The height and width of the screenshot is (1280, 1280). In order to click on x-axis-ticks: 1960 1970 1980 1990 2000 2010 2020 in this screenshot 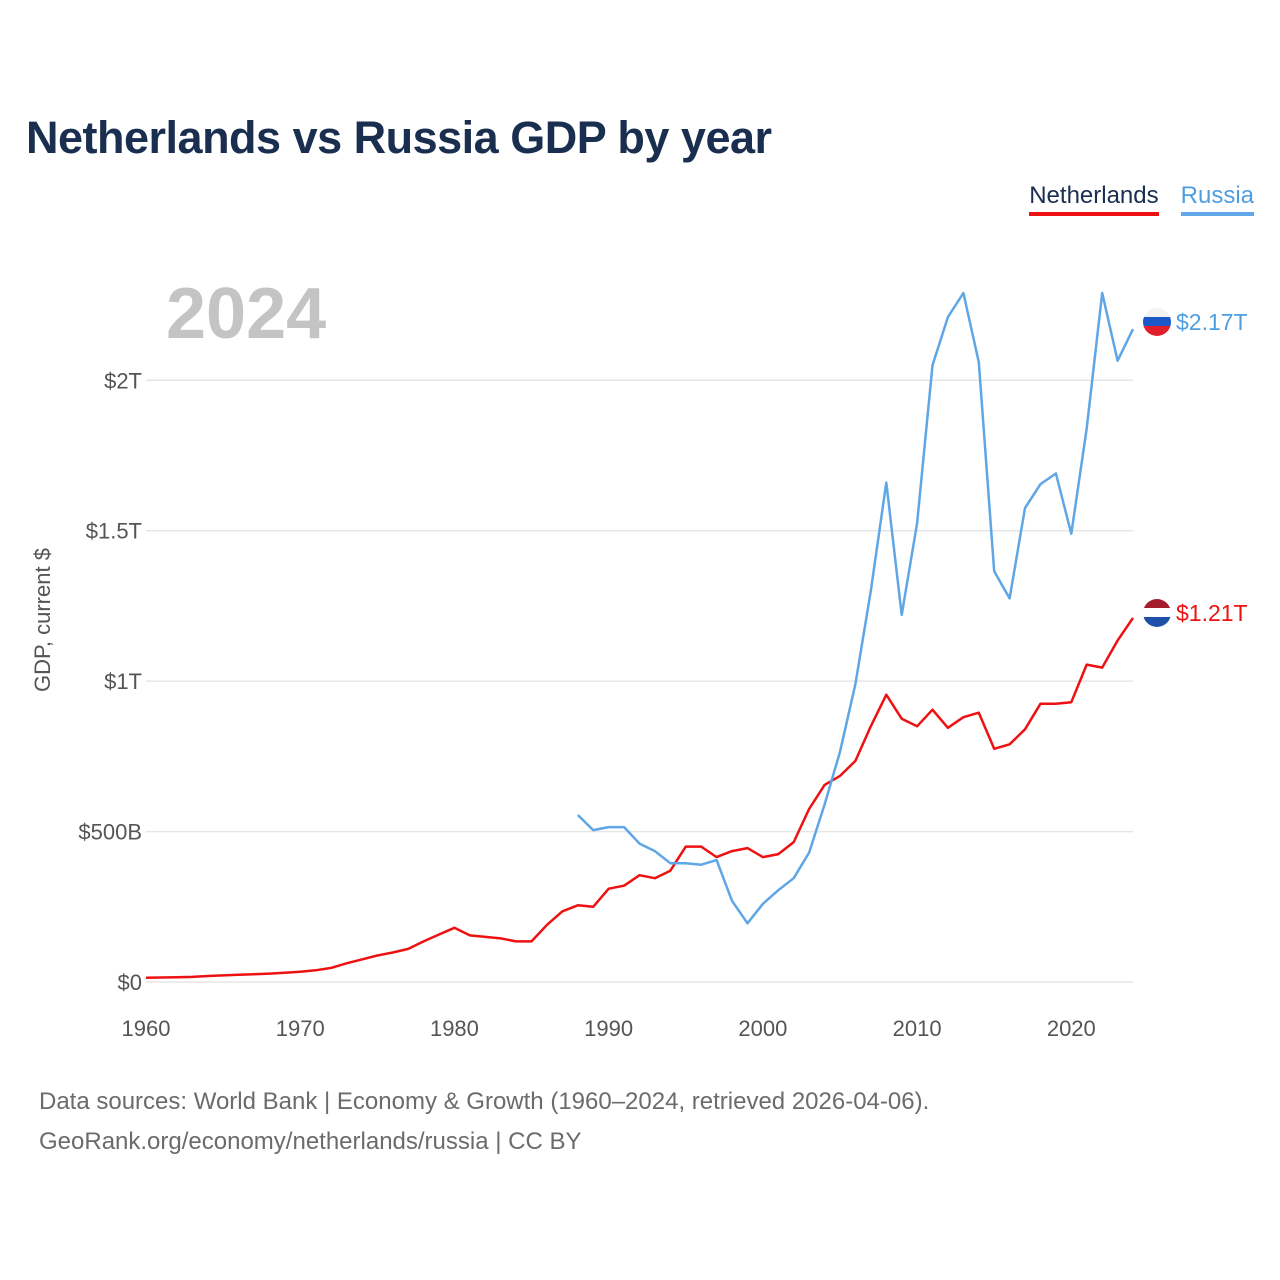, I will do `click(609, 1028)`.